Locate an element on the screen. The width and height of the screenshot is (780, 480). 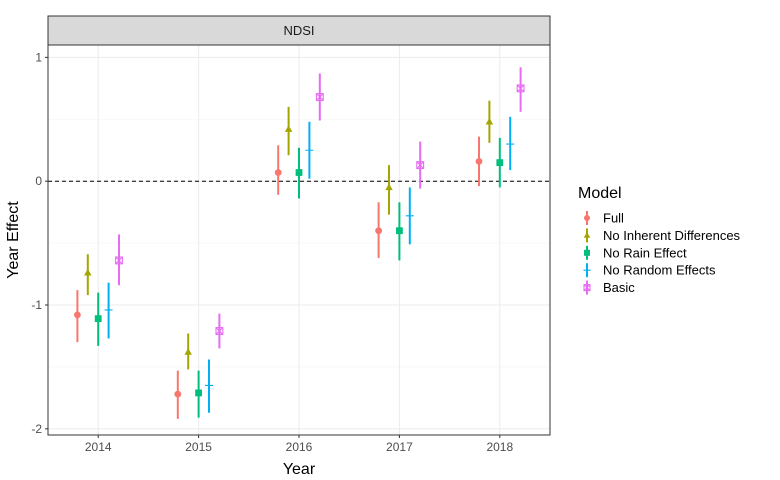
legend-label: No Inherent Differences is located at coordinates (672, 235).